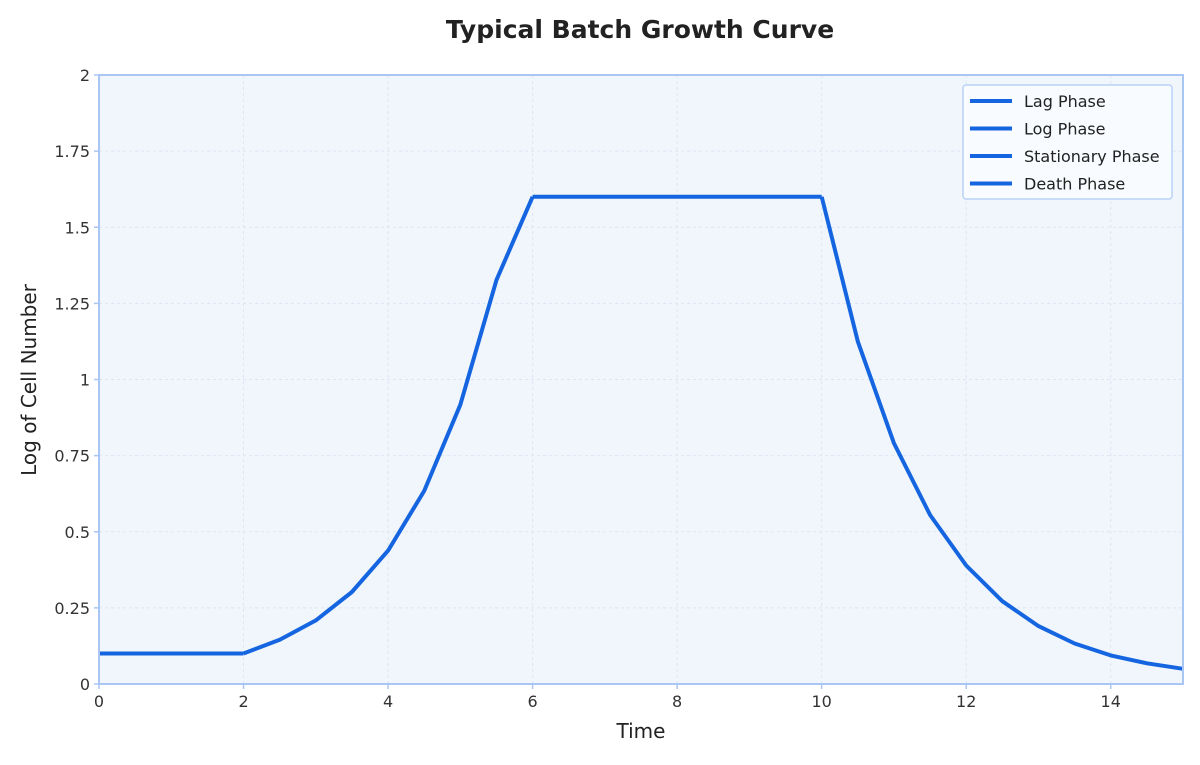 Image resolution: width=1200 pixels, height=765 pixels. Describe the element at coordinates (77, 532) in the screenshot. I see `y-tick-label: 0.5` at that location.